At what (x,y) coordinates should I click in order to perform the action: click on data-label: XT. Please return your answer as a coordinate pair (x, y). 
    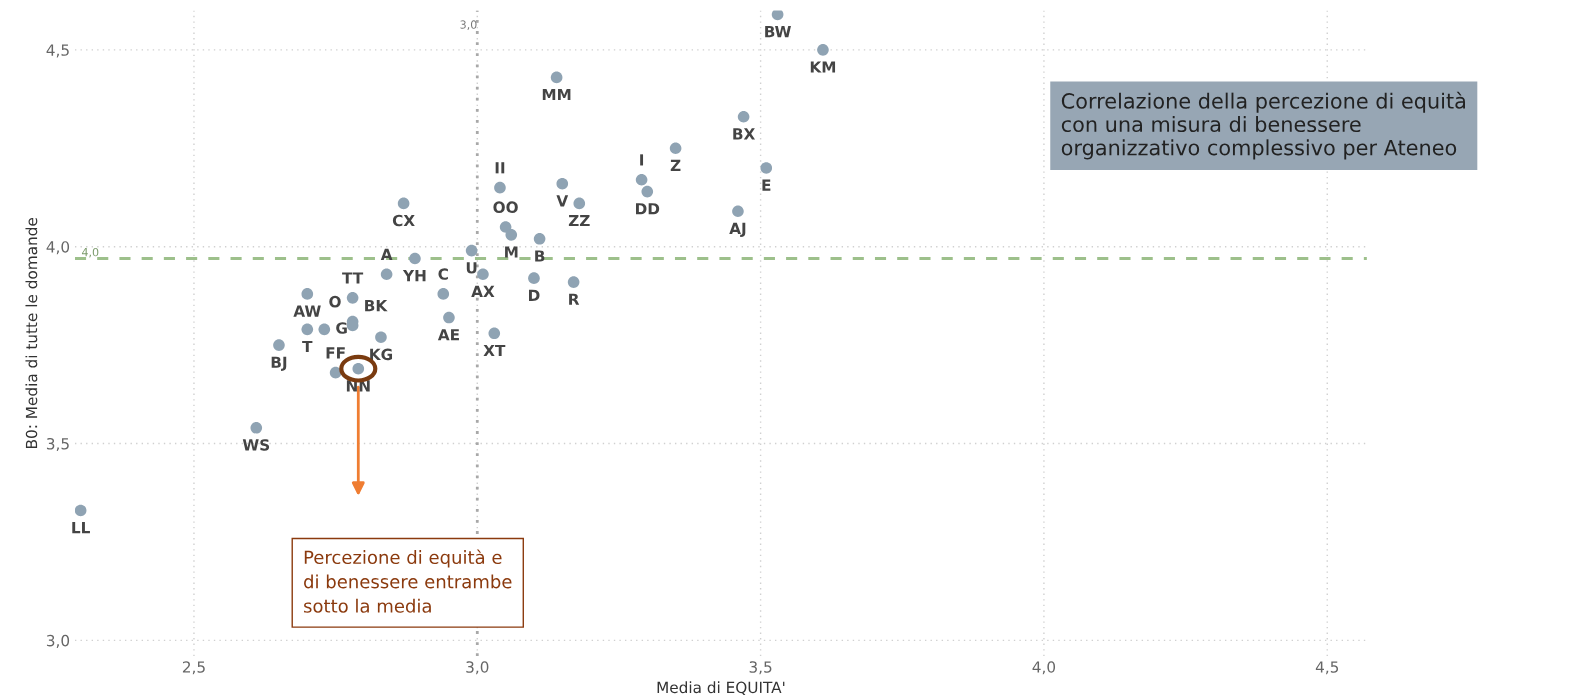
    Looking at the image, I should click on (494, 350).